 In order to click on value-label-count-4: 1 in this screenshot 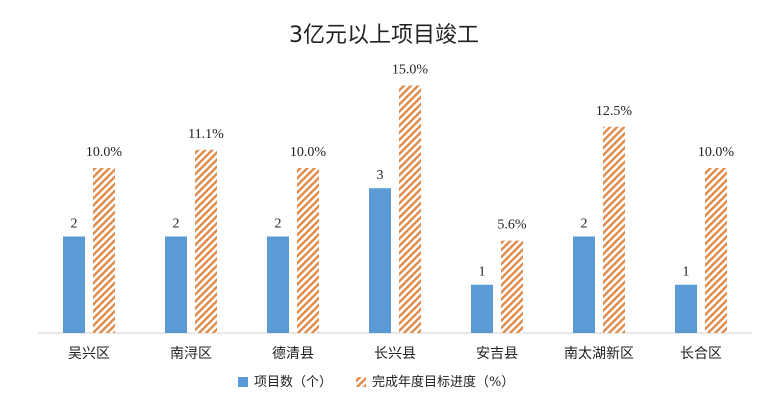, I will do `click(482, 272)`.